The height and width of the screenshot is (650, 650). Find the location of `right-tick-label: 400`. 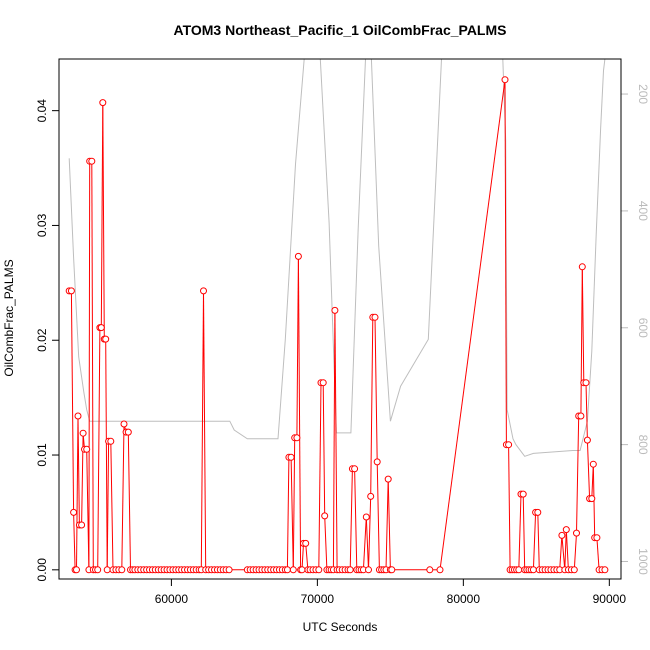

right-tick-label: 400 is located at coordinates (643, 211).